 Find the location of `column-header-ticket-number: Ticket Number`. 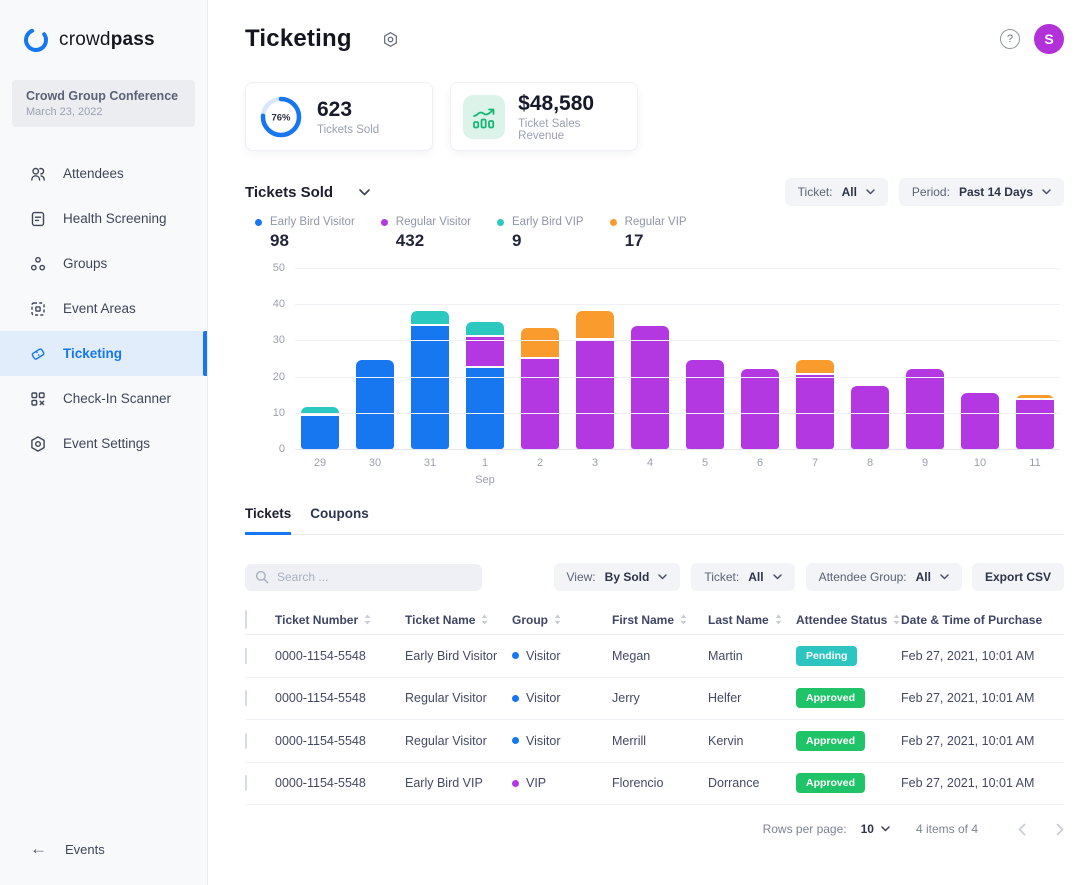

column-header-ticket-number: Ticket Number is located at coordinates (340, 620).